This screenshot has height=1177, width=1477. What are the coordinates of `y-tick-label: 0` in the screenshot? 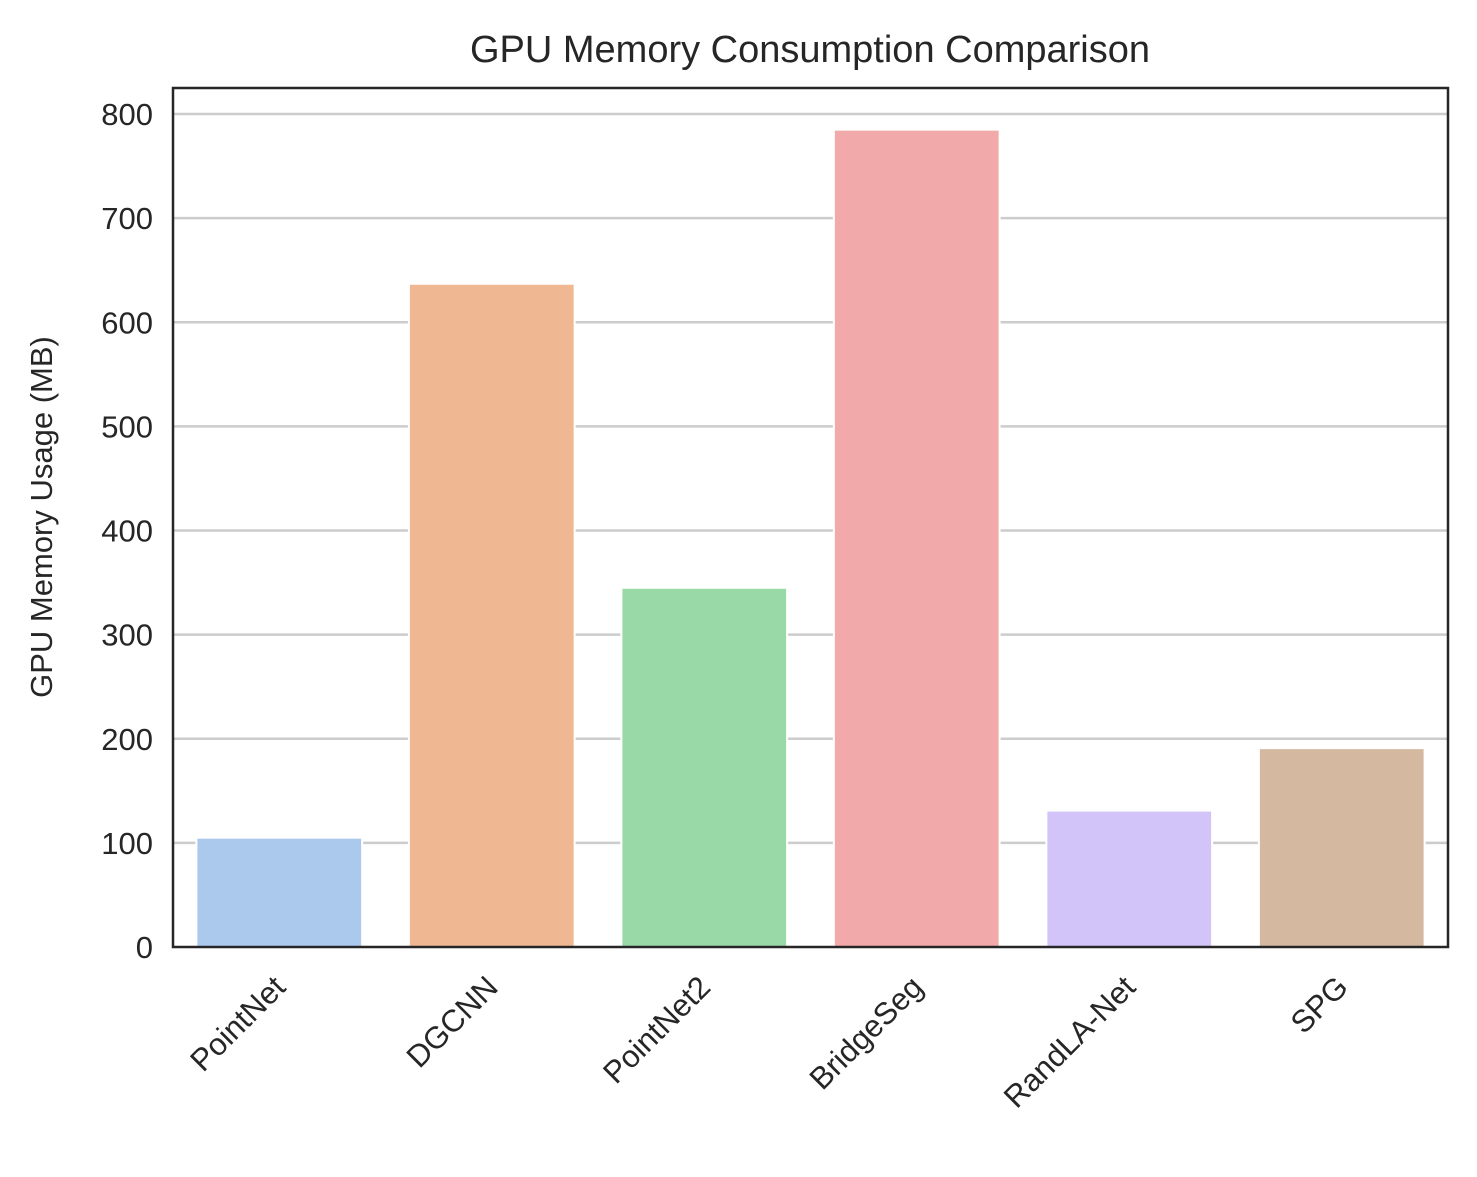 It's located at (144, 947).